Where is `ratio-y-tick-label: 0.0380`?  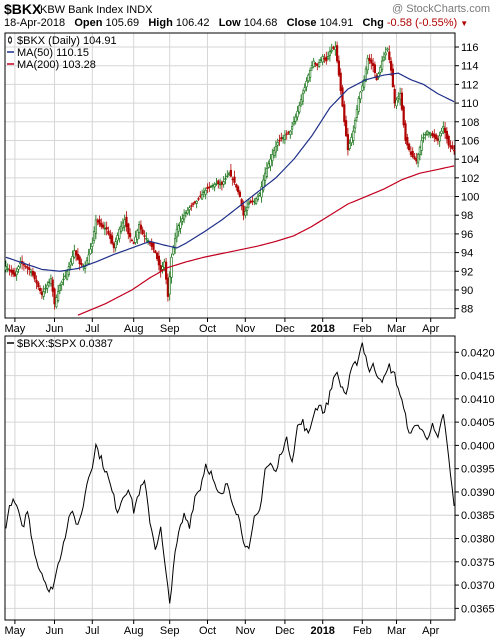 ratio-y-tick-label: 0.0380 is located at coordinates (478, 540).